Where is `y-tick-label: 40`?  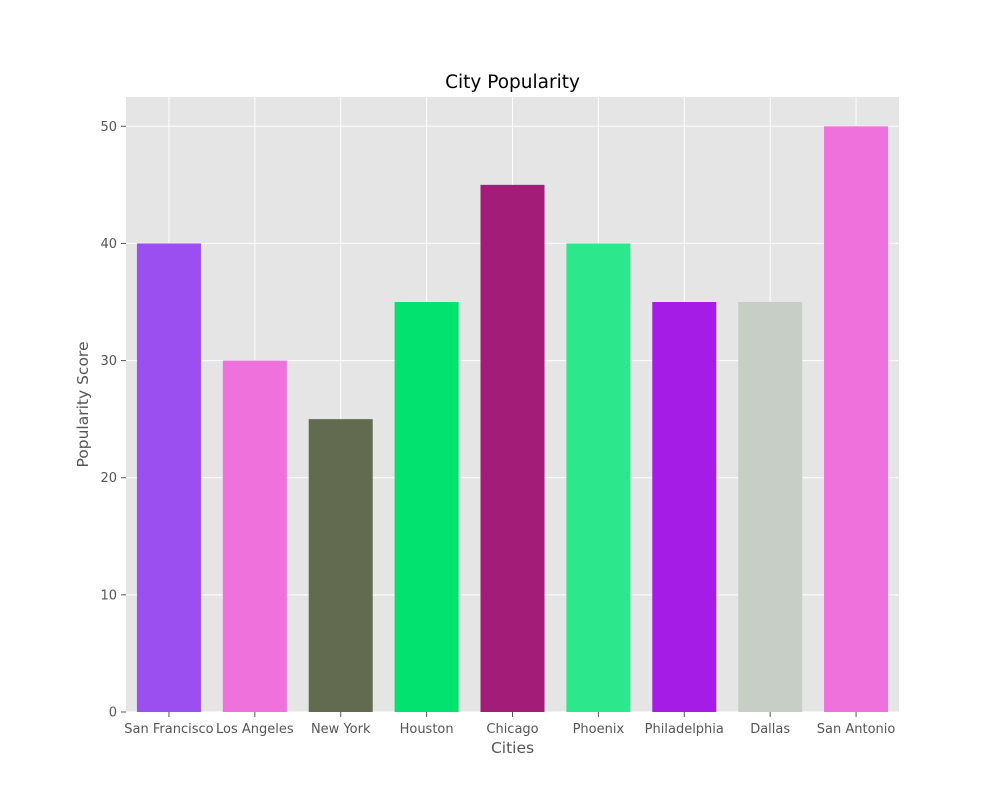 y-tick-label: 40 is located at coordinates (108, 244).